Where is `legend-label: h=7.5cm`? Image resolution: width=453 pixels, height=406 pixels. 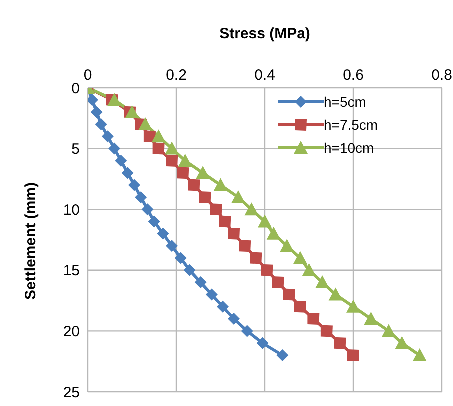 legend-label: h=7.5cm is located at coordinates (351, 124).